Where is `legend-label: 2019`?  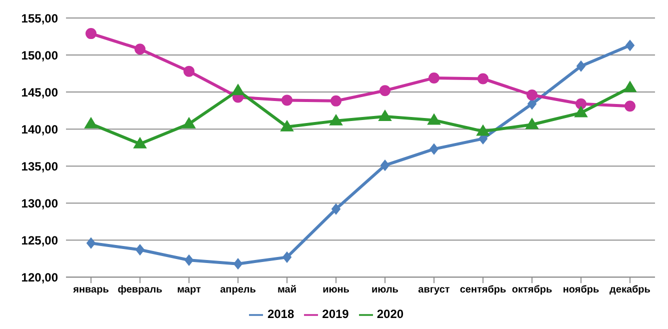 legend-label: 2019 is located at coordinates (335, 314).